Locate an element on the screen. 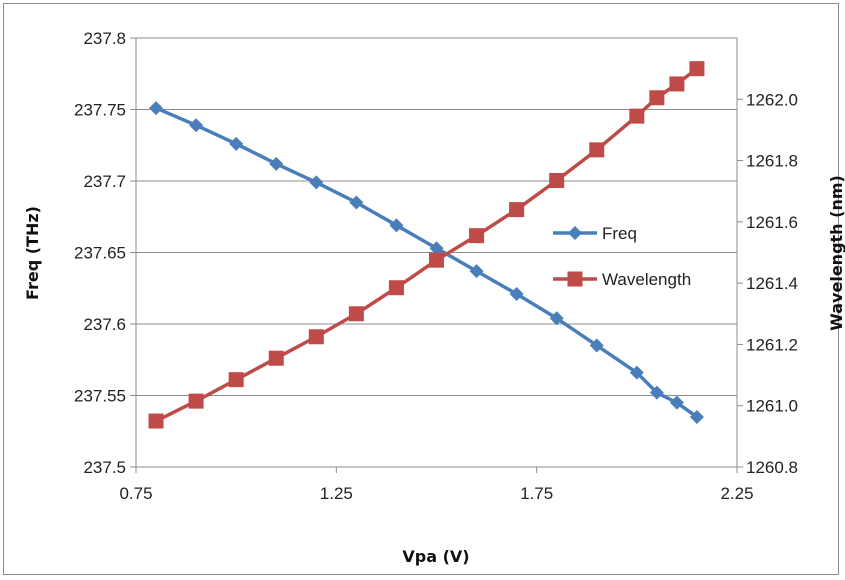 Image resolution: width=845 pixels, height=580 pixels. y-tick-label: 237.7 is located at coordinates (104, 181).